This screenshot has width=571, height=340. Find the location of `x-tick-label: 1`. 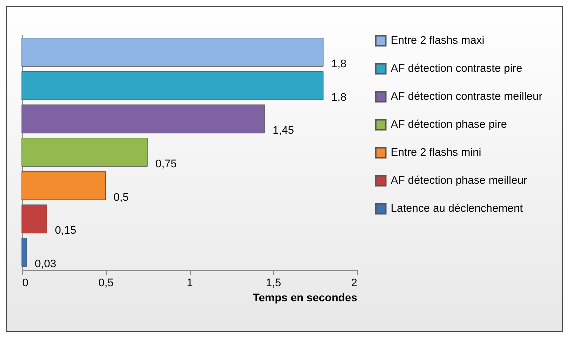

x-tick-label: 1 is located at coordinates (190, 284).